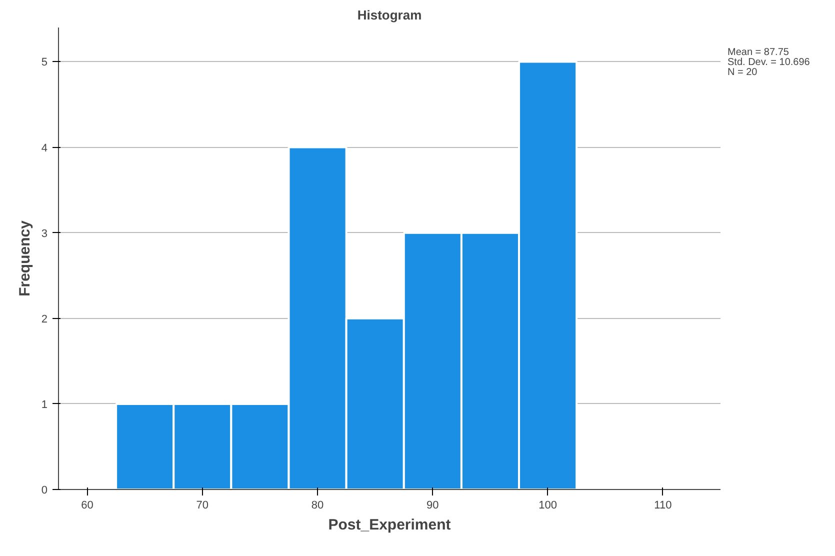 The image size is (835, 556). I want to click on x-tick-label: 100, so click(547, 506).